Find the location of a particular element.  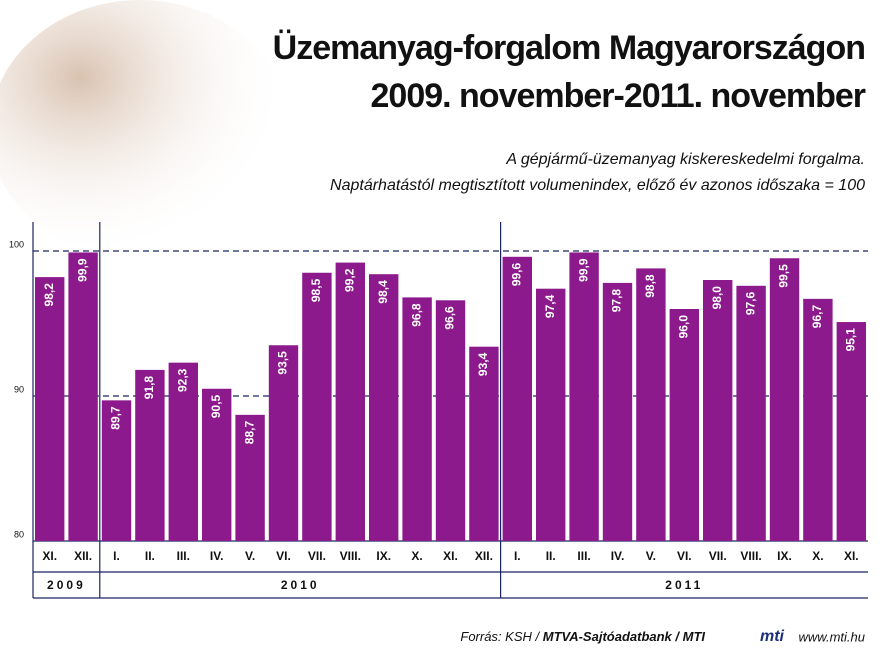

y-tick-label: 80 is located at coordinates (19, 534).